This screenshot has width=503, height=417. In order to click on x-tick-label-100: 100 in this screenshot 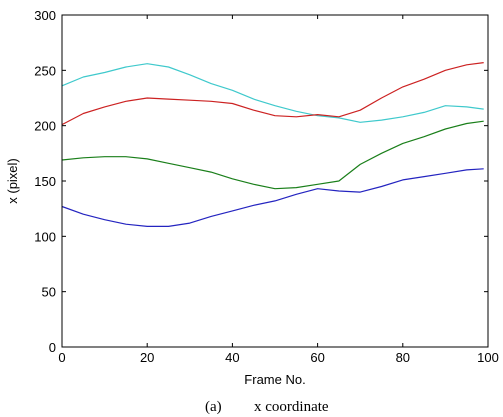, I will do `click(488, 357)`.